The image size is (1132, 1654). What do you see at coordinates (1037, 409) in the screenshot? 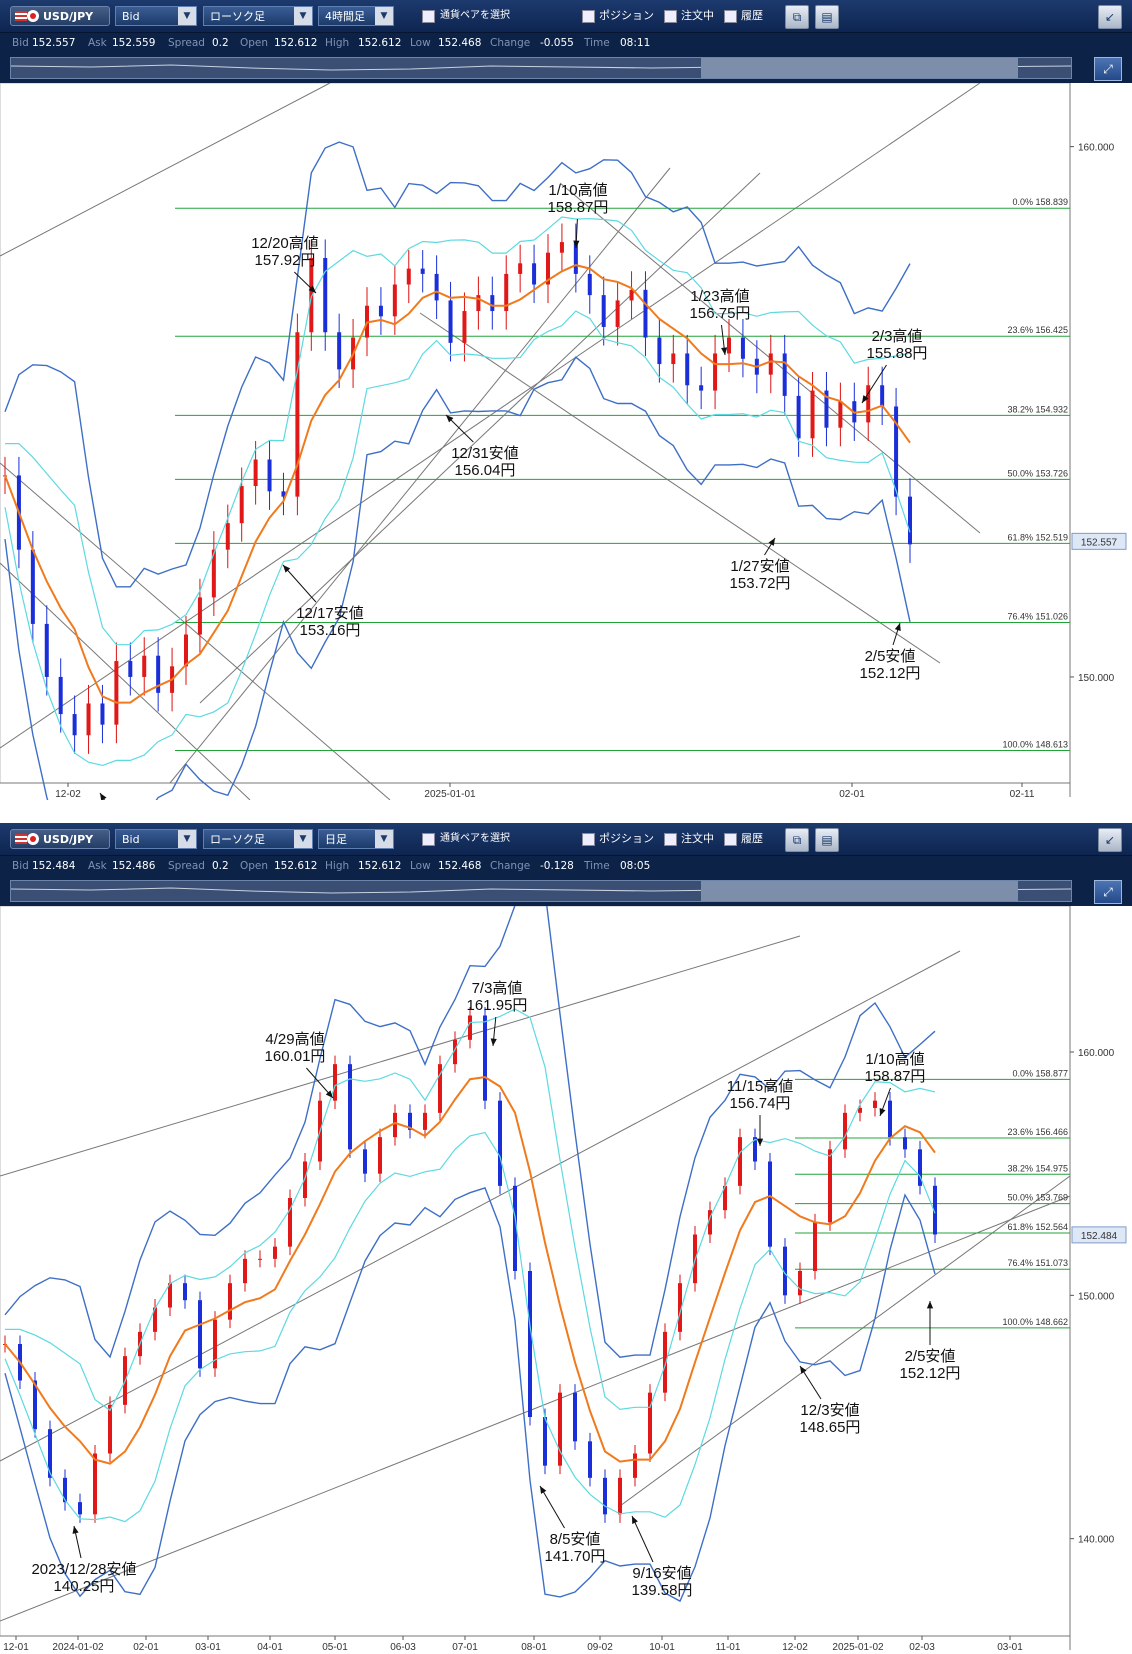
I see `fibonacci-label: 38.2% 154.932` at bounding box center [1037, 409].